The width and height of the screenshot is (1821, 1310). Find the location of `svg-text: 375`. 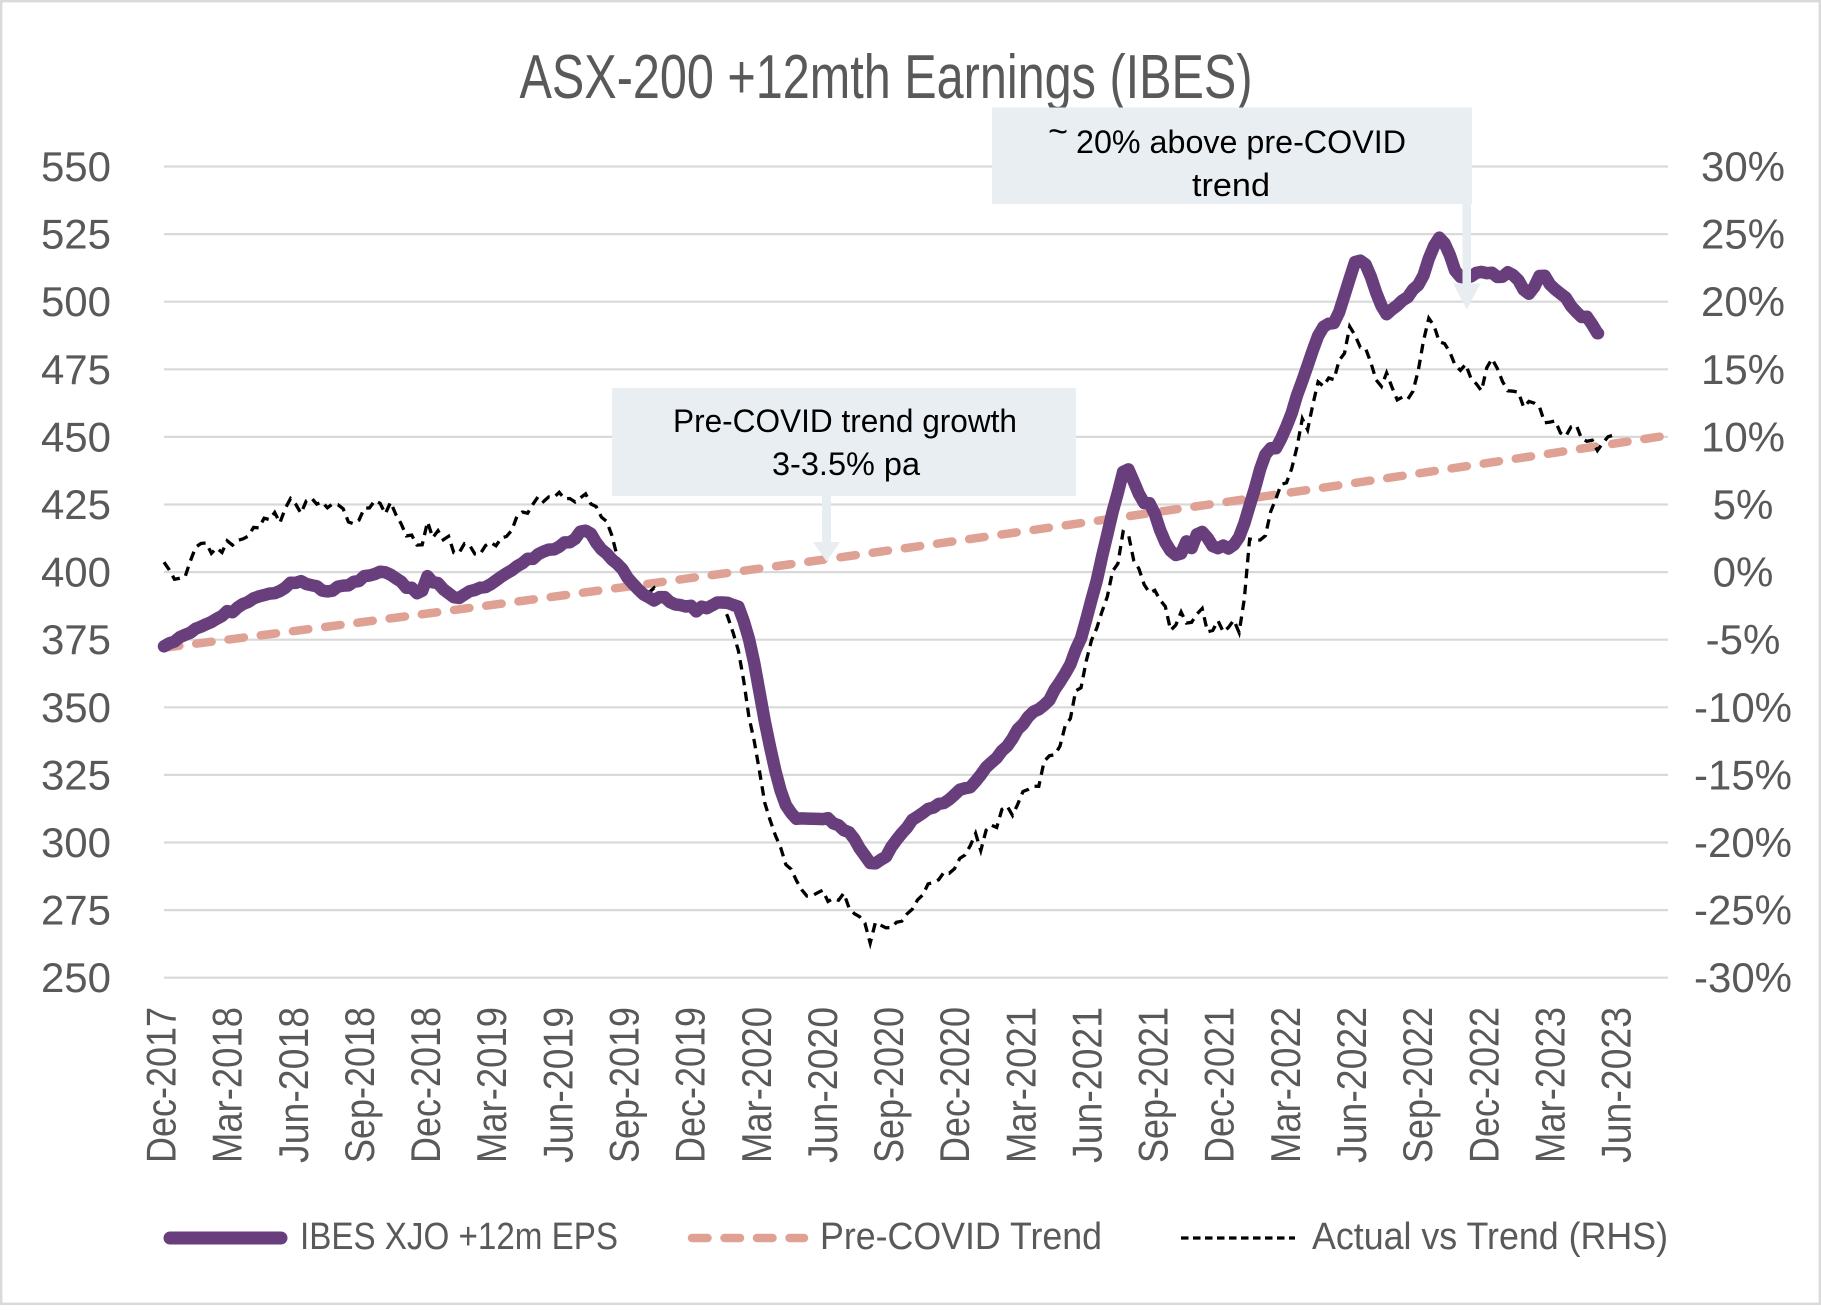

svg-text: 375 is located at coordinates (76, 639).